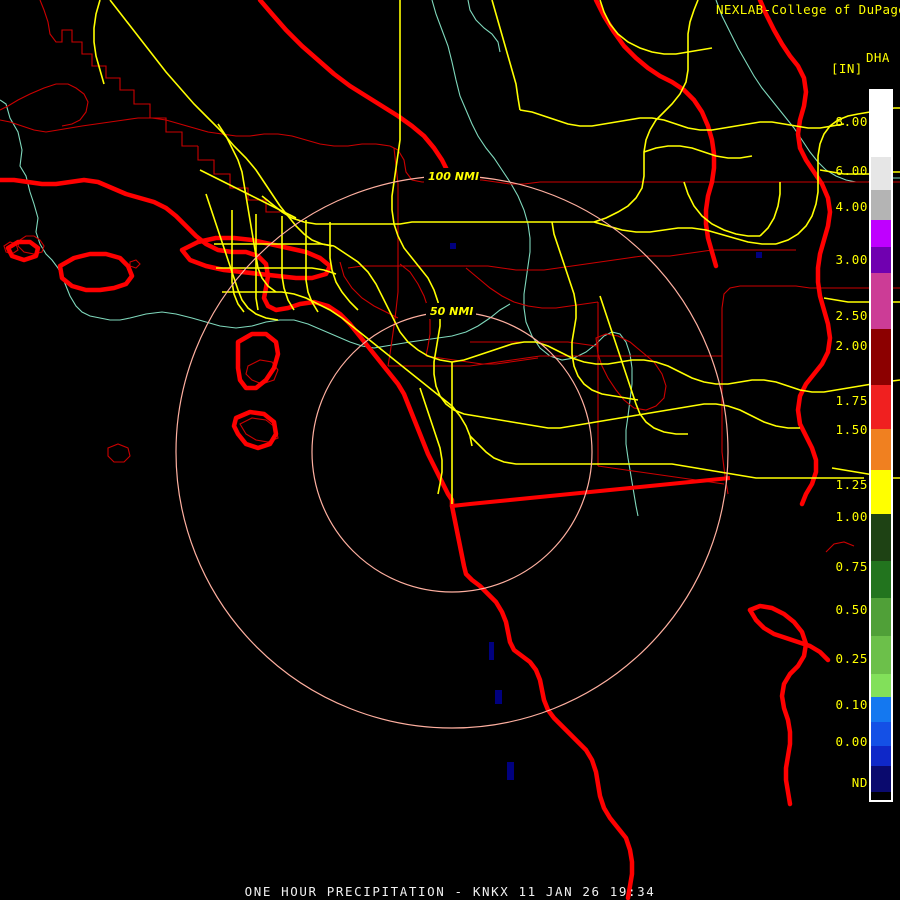  I want to click on colorbar-tick: 0.25, so click(851, 658).